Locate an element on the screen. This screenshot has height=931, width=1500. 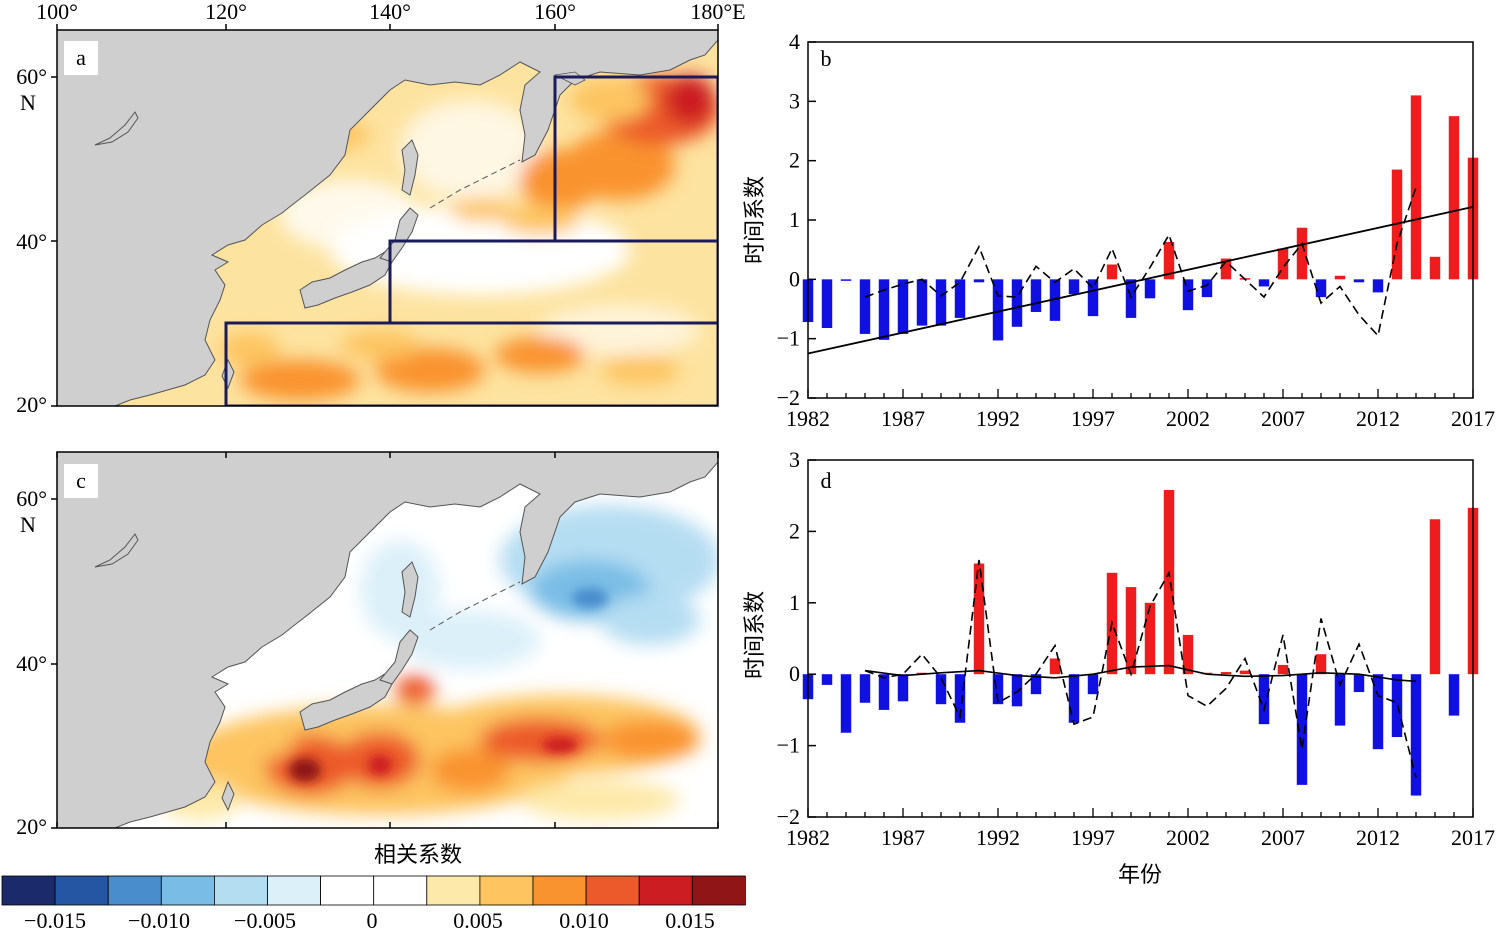
panel-tag-box-c is located at coordinates (81, 481).